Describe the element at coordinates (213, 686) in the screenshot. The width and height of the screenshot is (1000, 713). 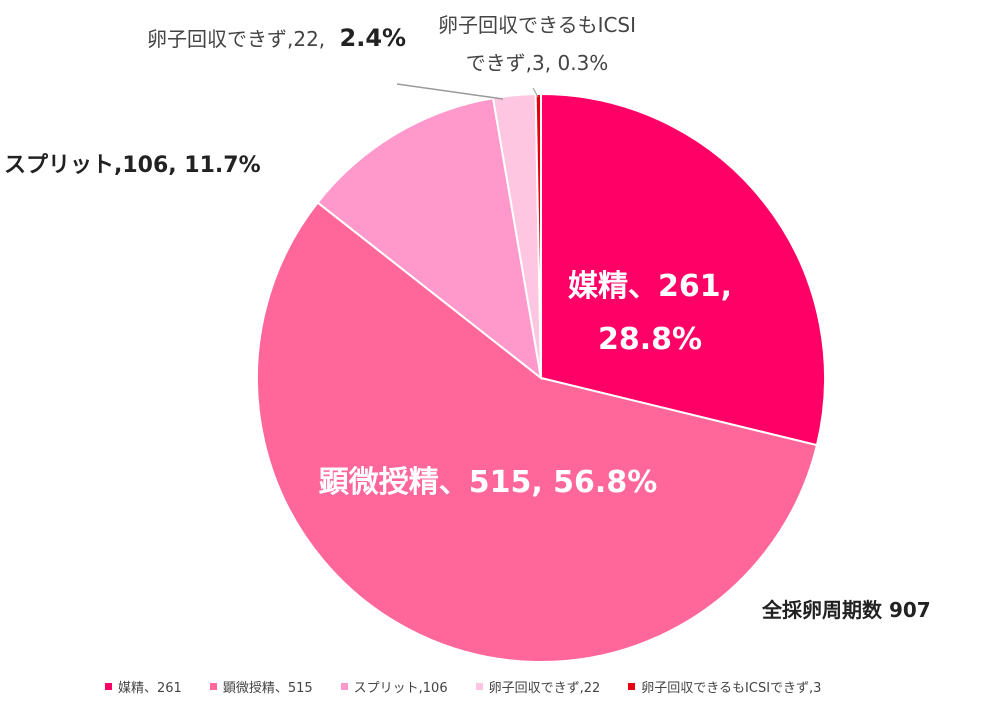
I see `legend-swatch-icsi` at that location.